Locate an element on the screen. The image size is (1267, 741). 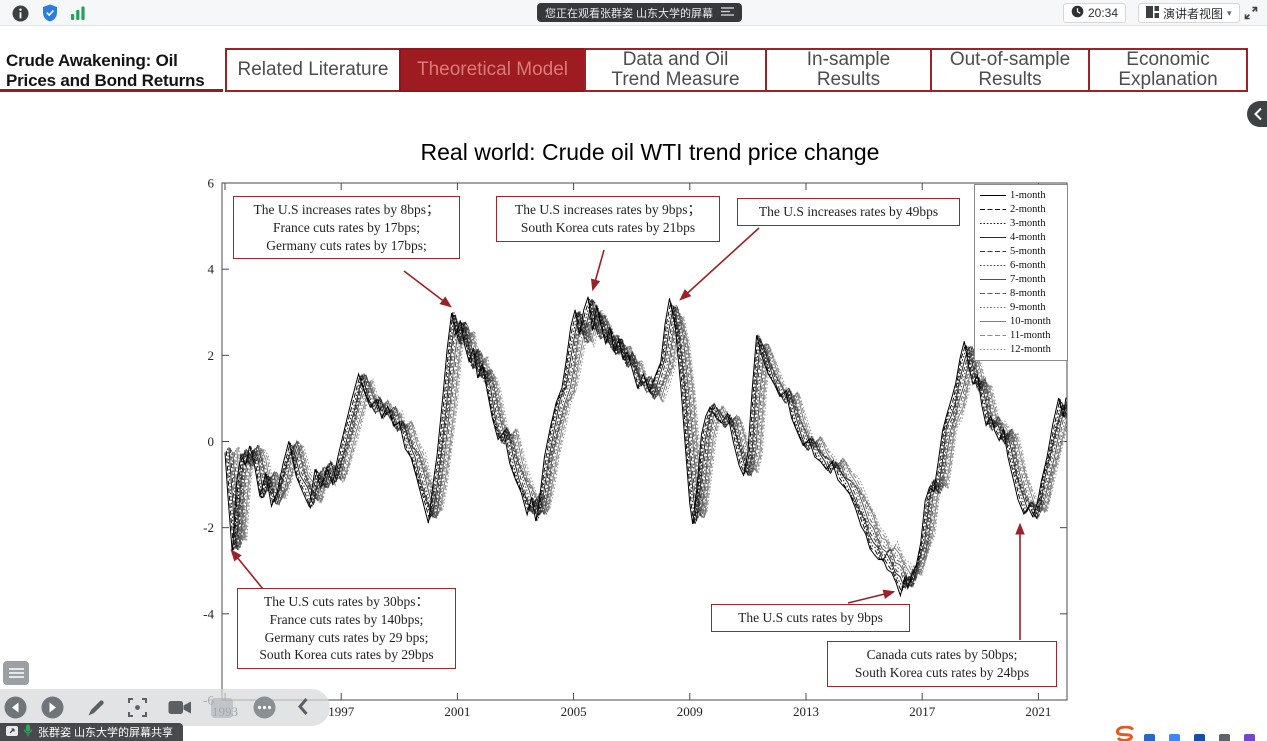
tab-data-oil-trend: Data and Oil Trend Measure is located at coordinates (675, 70).